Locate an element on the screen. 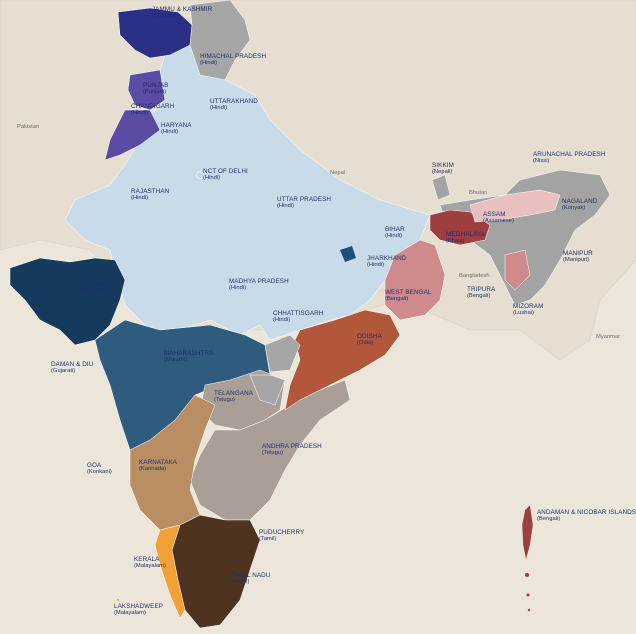 The image size is (636, 634). region-punjab-south is located at coordinates (132, 135).